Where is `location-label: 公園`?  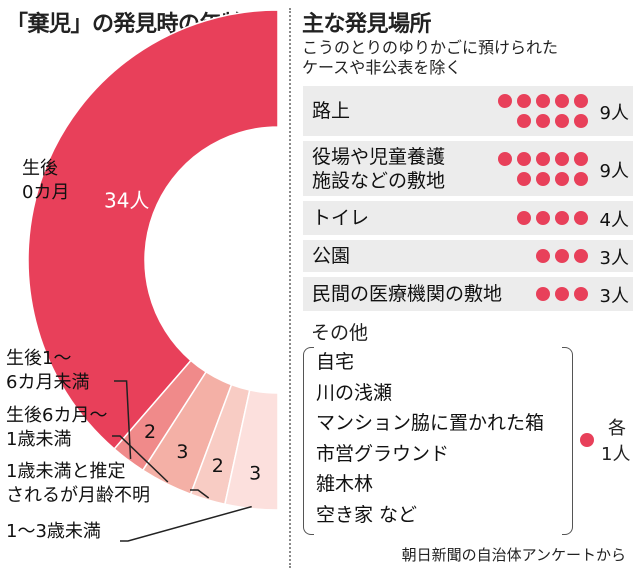
location-label: 公園 is located at coordinates (331, 256).